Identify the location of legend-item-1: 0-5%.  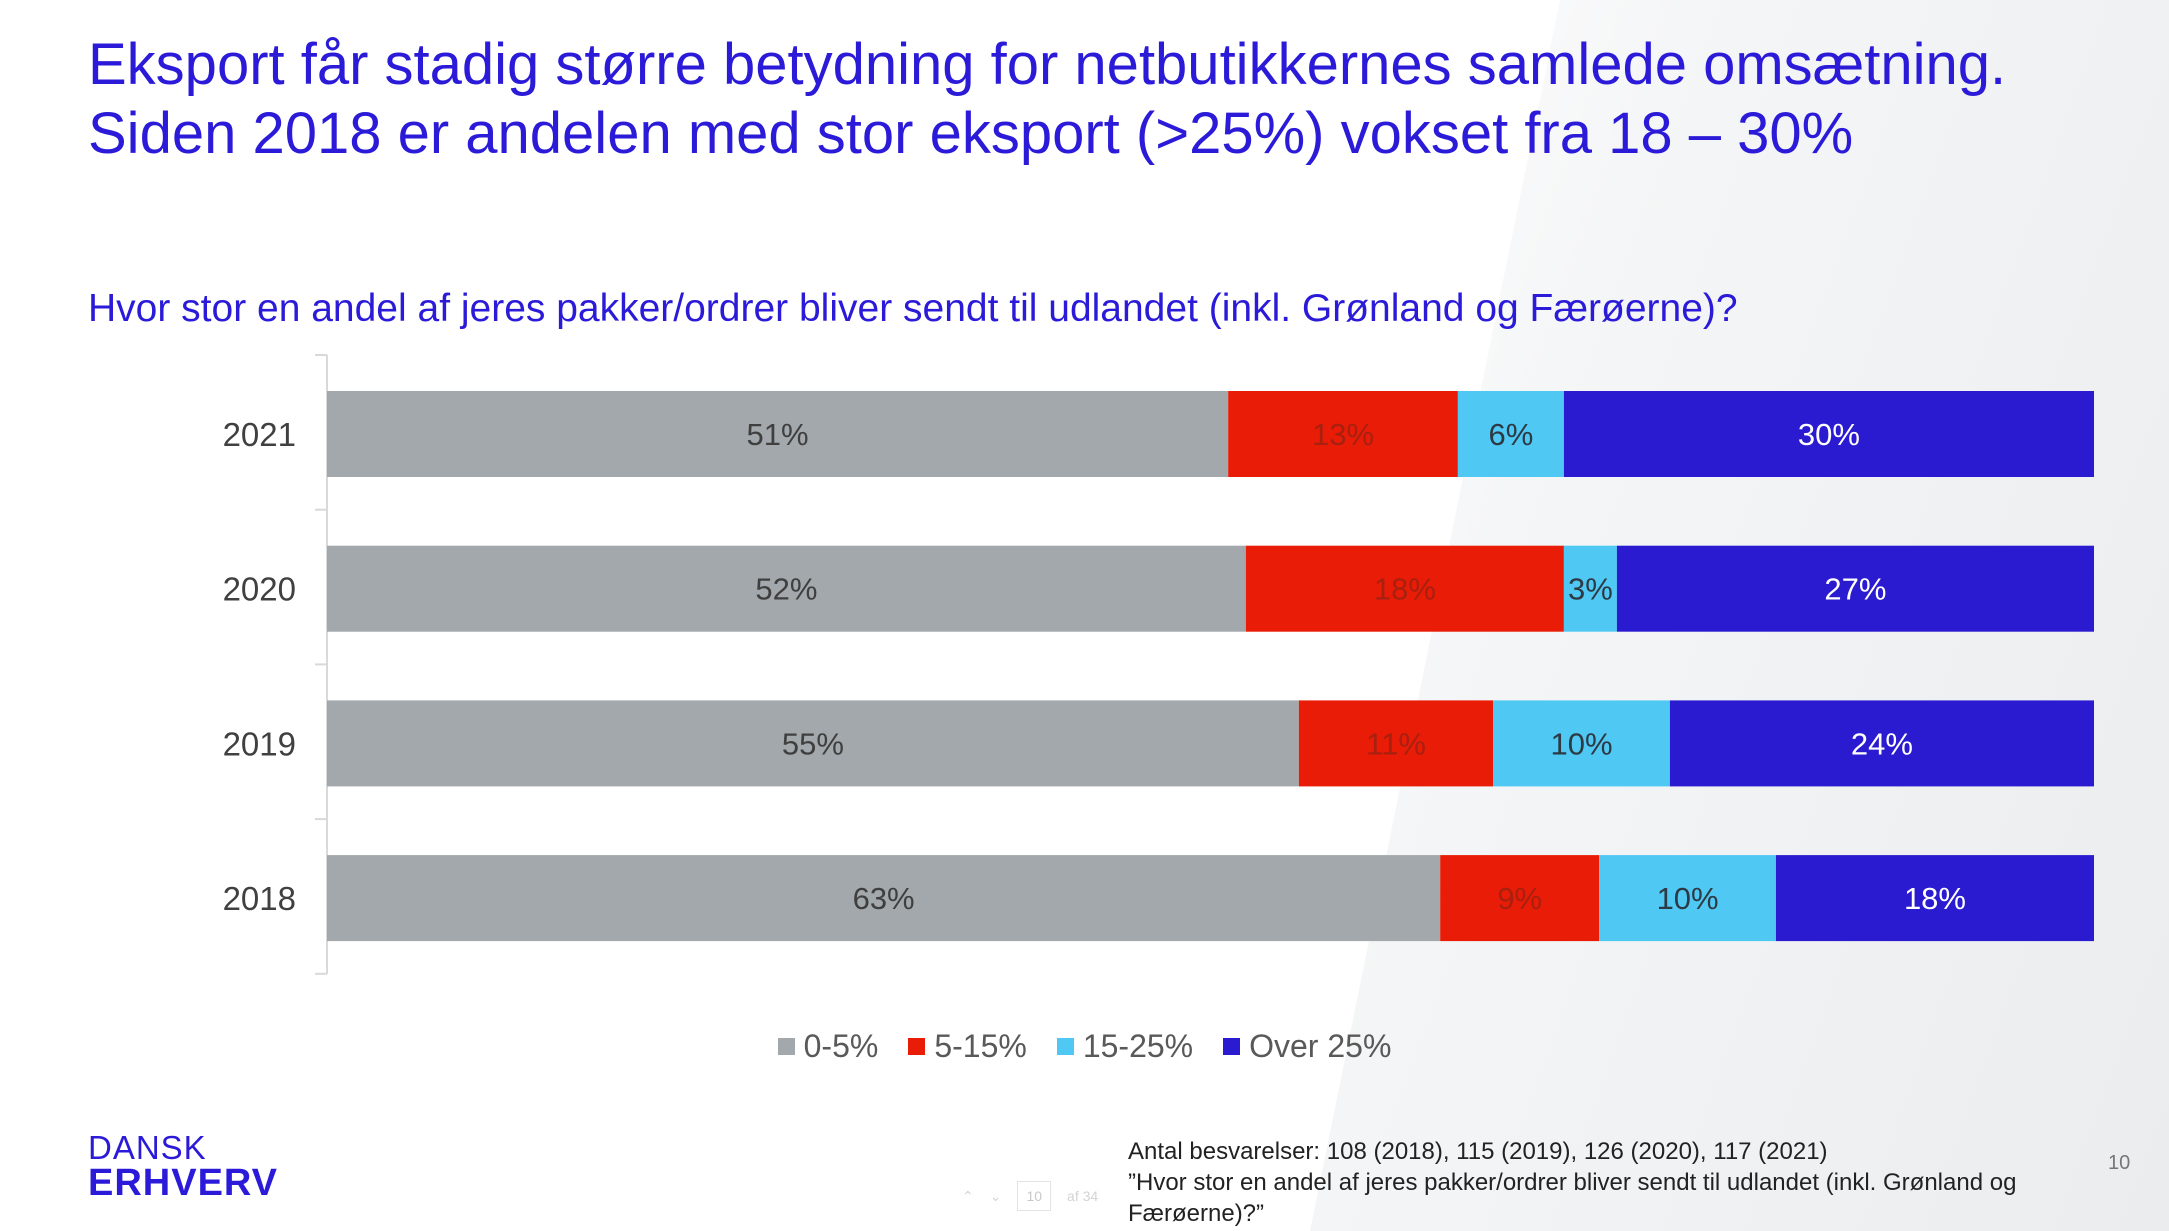
(828, 1046).